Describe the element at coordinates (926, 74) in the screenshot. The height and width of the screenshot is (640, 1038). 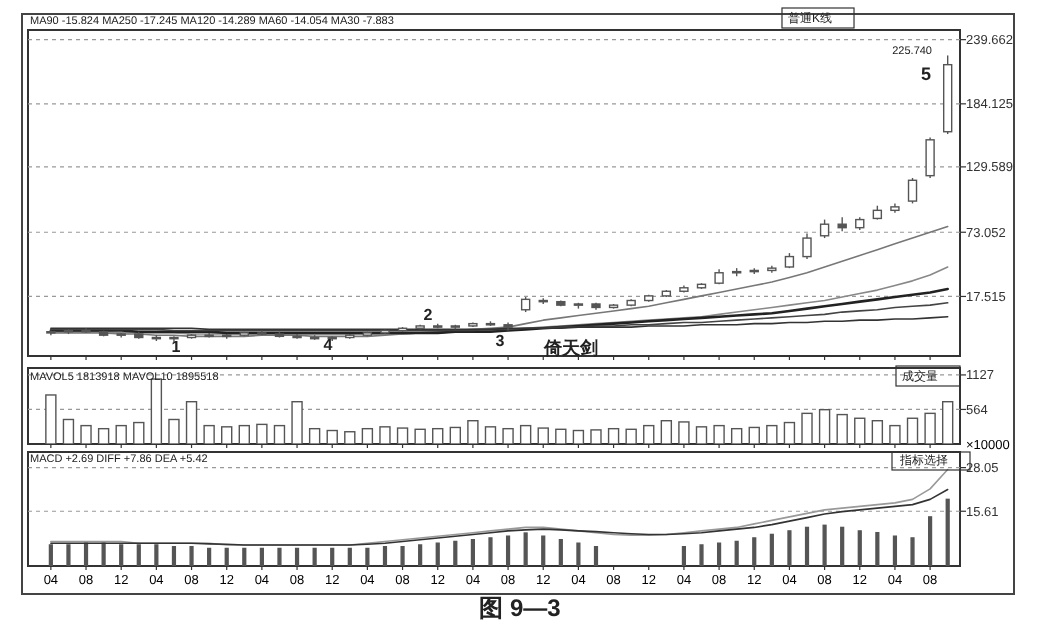
I see `annotation: 5` at that location.